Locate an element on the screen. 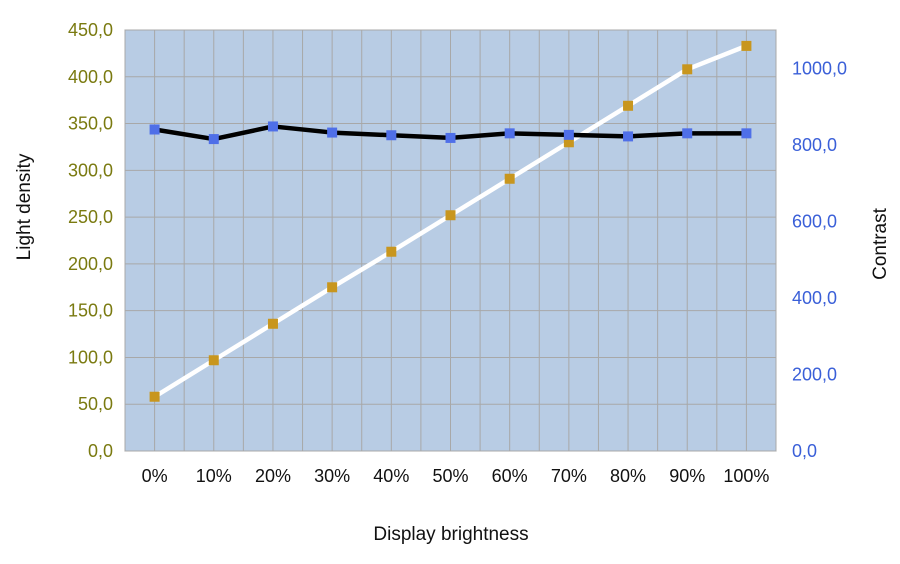  left-tick-label: 450,0 is located at coordinates (90, 30).